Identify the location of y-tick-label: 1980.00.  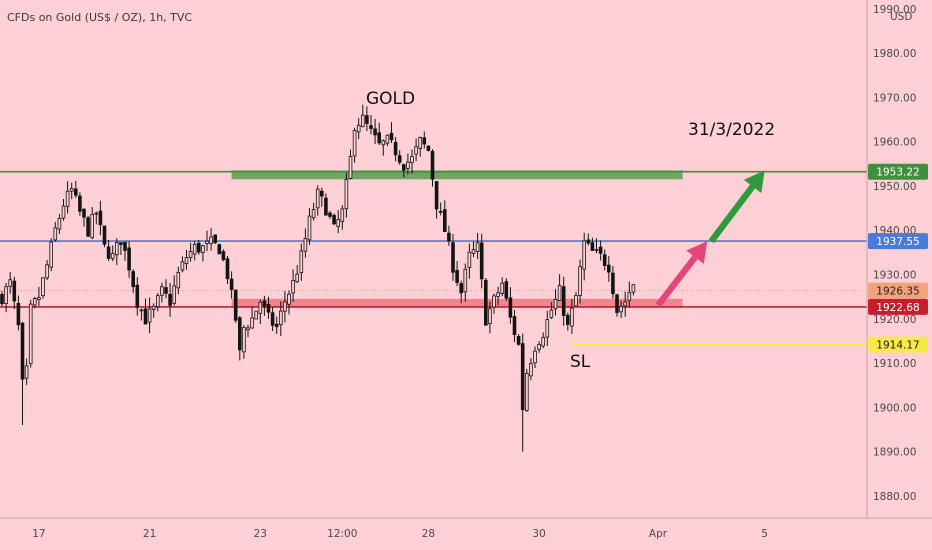
(894, 54).